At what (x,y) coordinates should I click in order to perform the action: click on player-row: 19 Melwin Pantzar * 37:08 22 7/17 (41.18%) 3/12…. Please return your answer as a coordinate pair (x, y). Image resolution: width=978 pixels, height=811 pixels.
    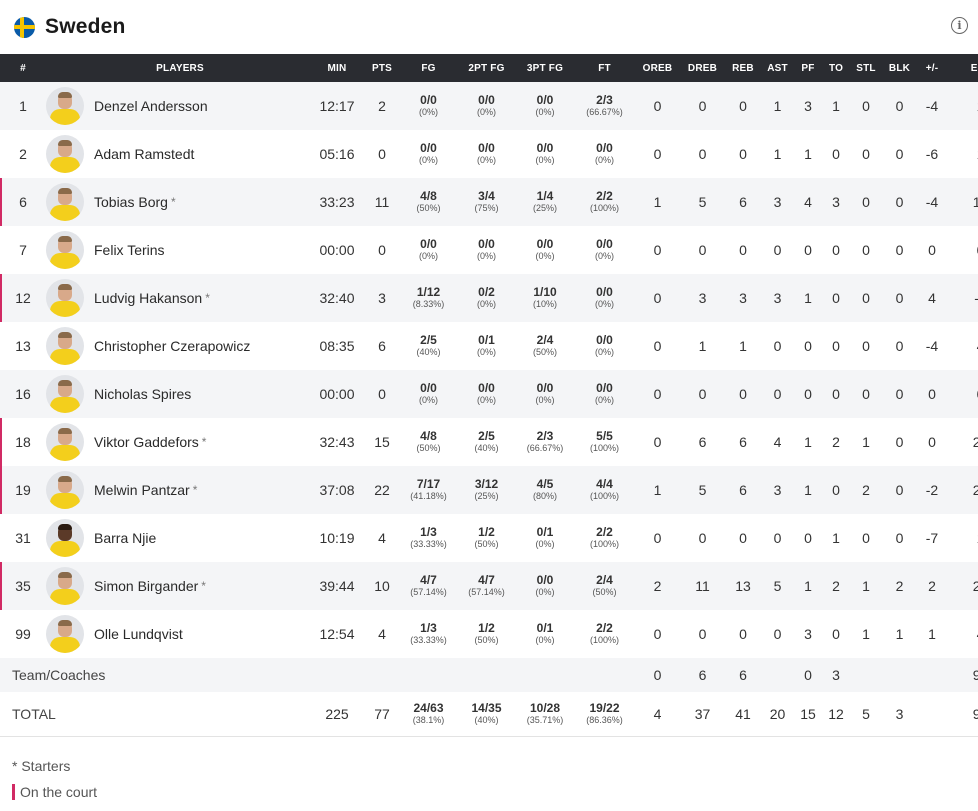
    Looking at the image, I should click on (489, 490).